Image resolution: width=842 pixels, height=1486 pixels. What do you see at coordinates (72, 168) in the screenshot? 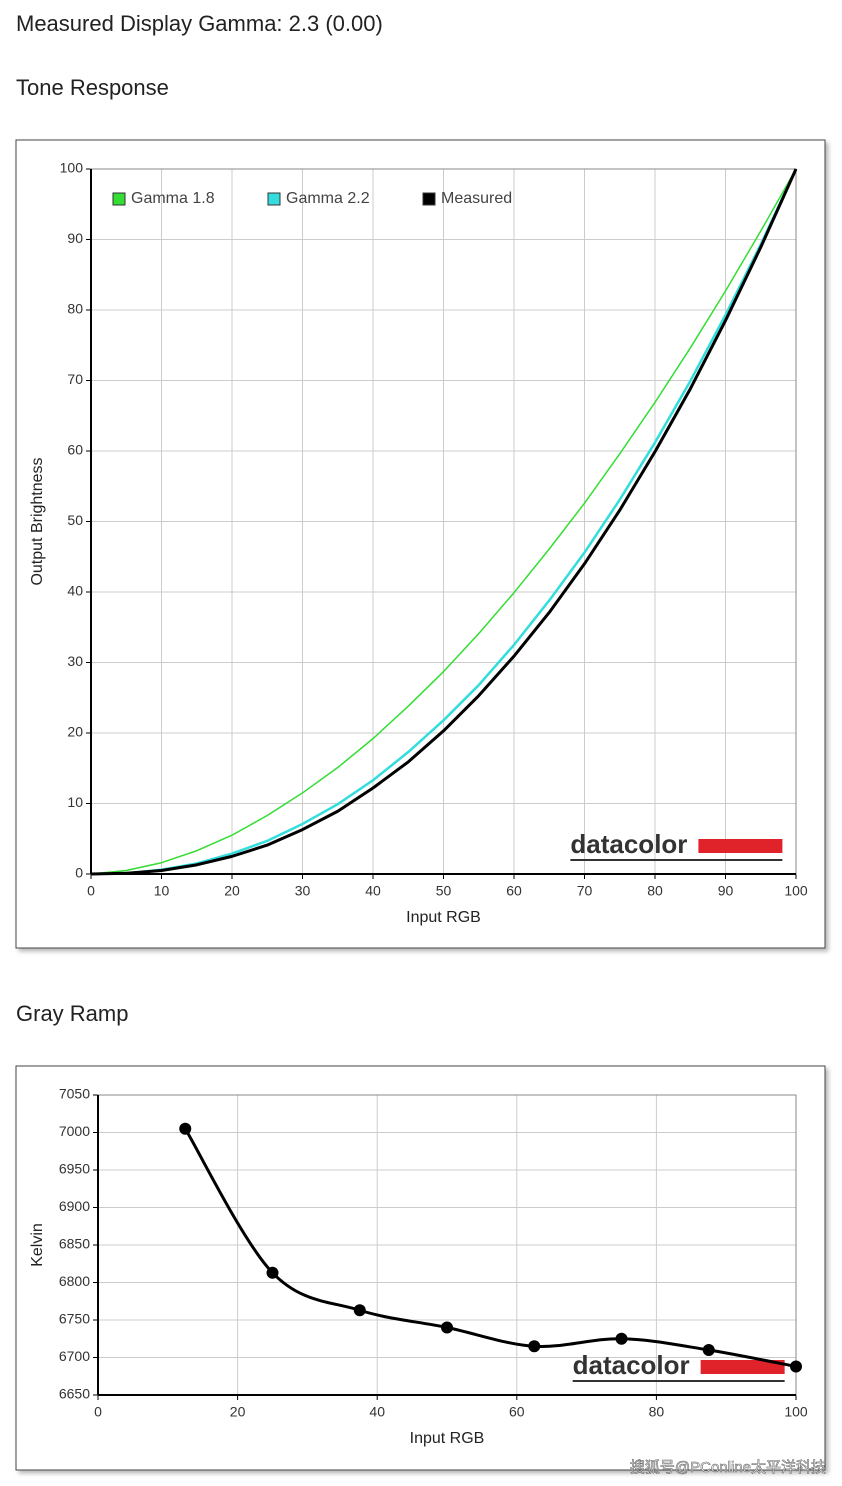
I see `y-tick-label: 100` at bounding box center [72, 168].